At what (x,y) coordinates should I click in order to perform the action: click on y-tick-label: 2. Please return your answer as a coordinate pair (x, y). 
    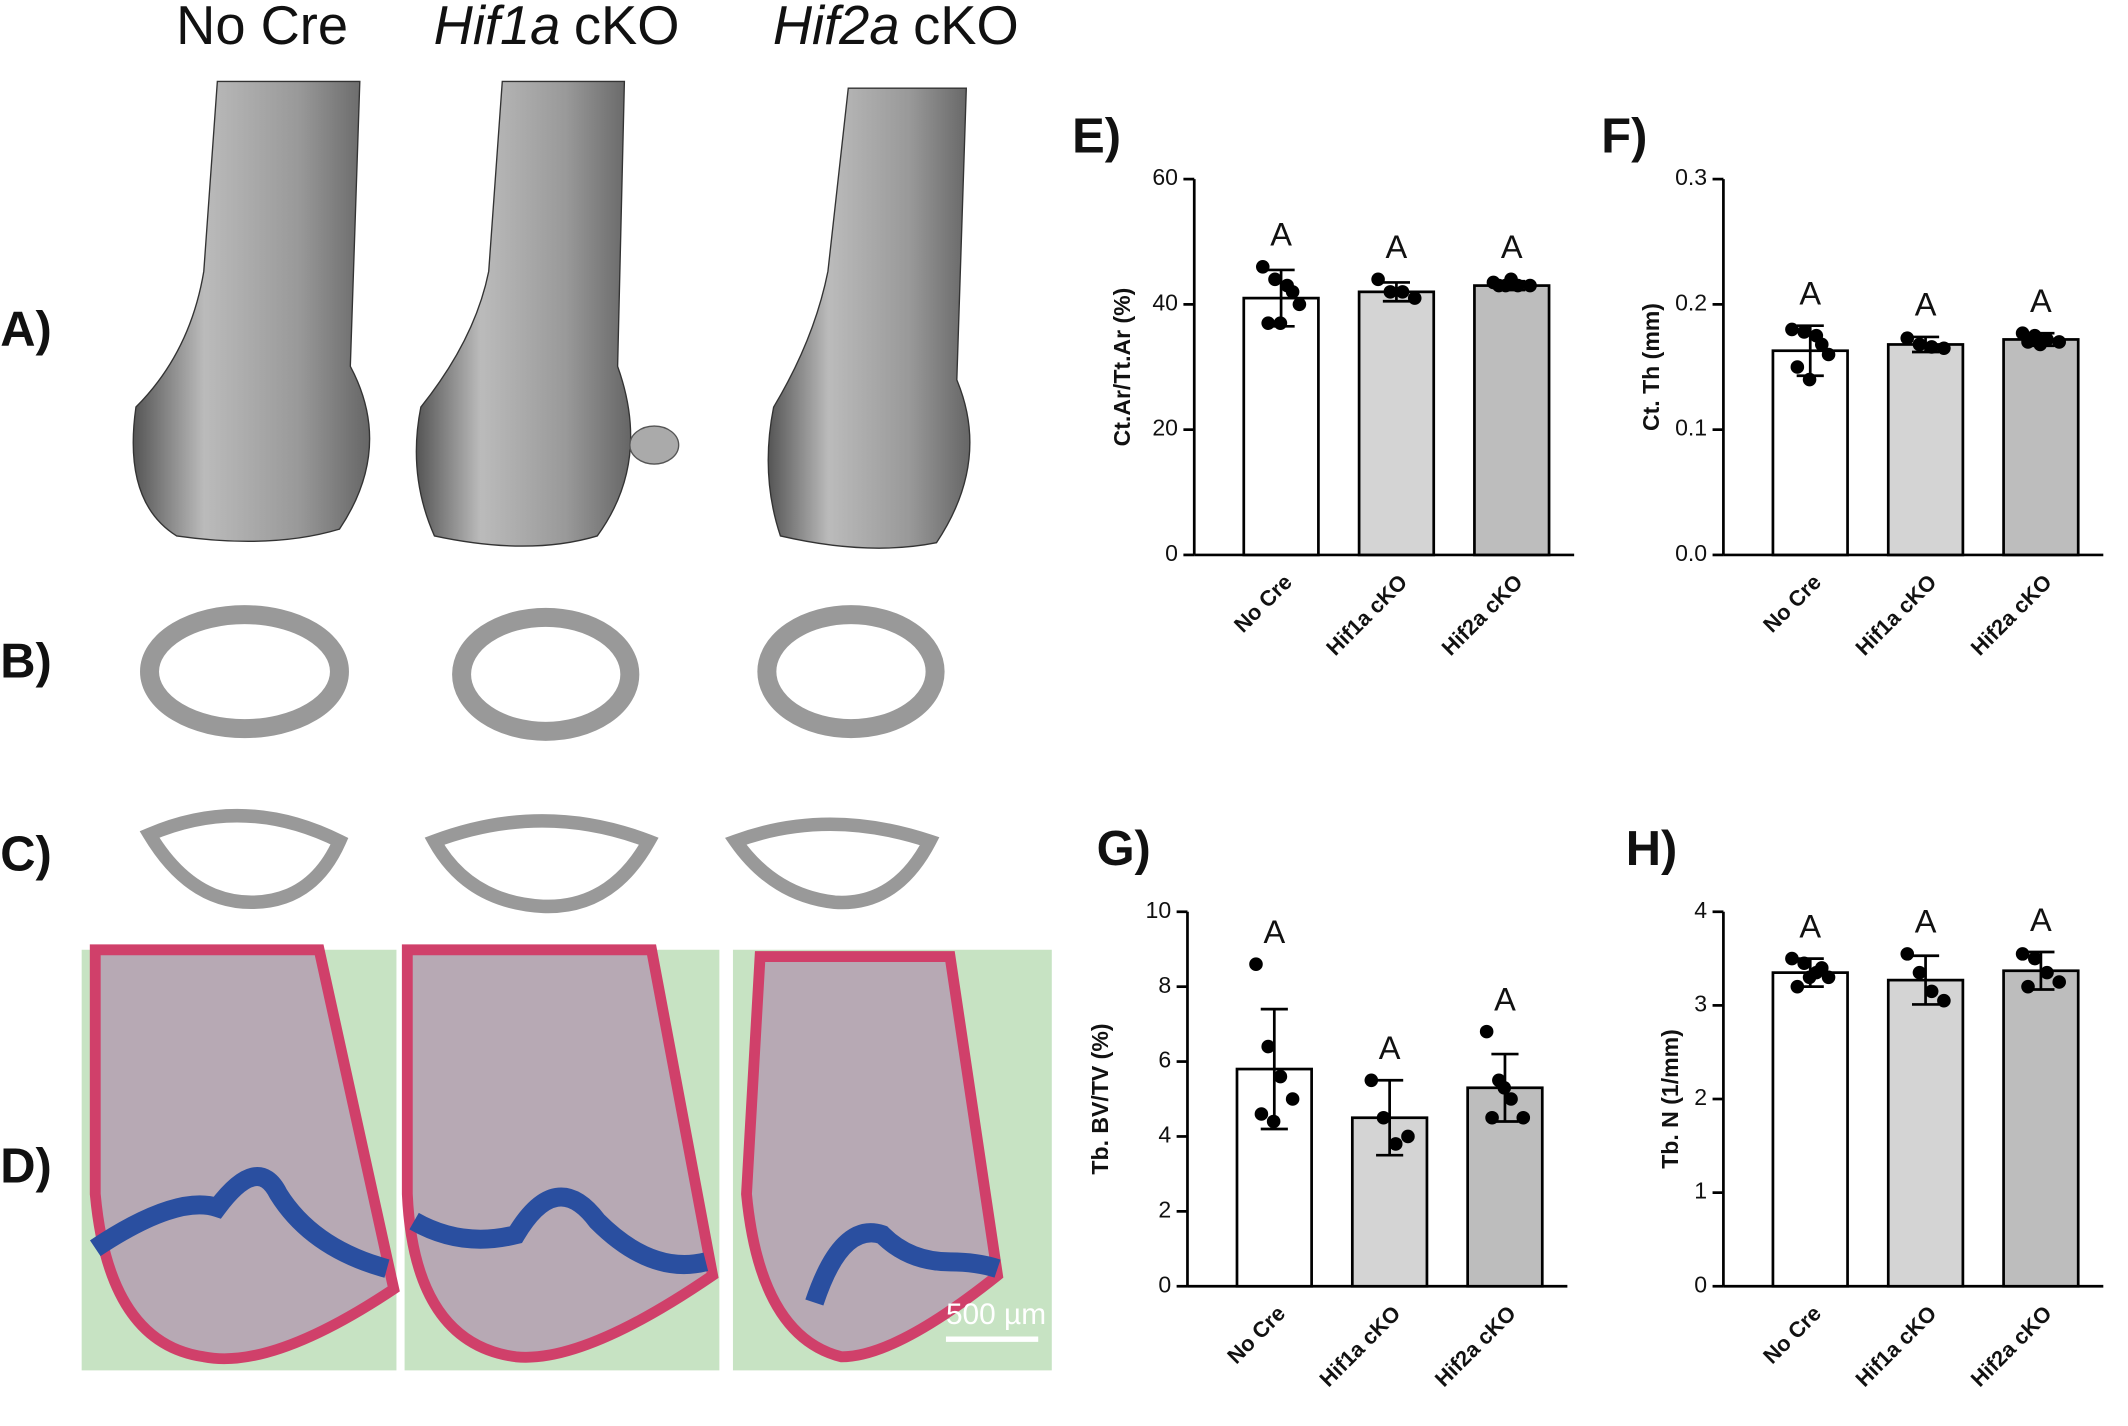
    Looking at the image, I should click on (1700, 1097).